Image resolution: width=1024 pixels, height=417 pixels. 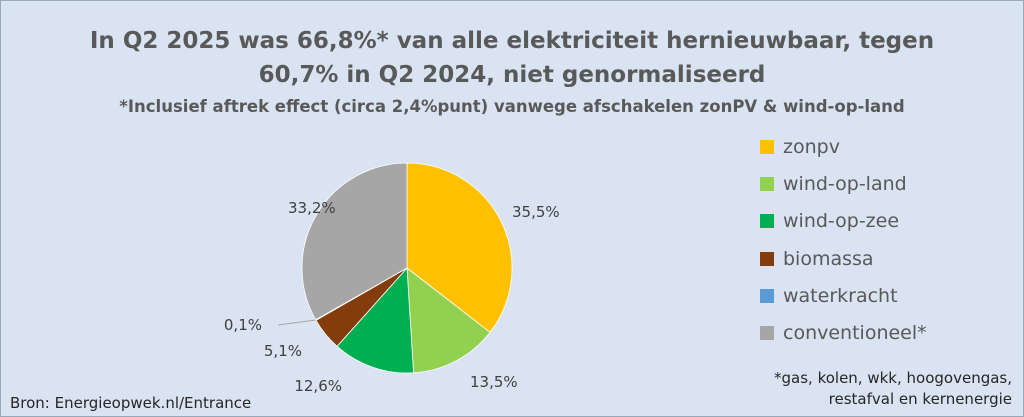 What do you see at coordinates (512, 75) in the screenshot?
I see `chart-title-line2: 60,7% in Q2 2024, niet genormaliseerd` at bounding box center [512, 75].